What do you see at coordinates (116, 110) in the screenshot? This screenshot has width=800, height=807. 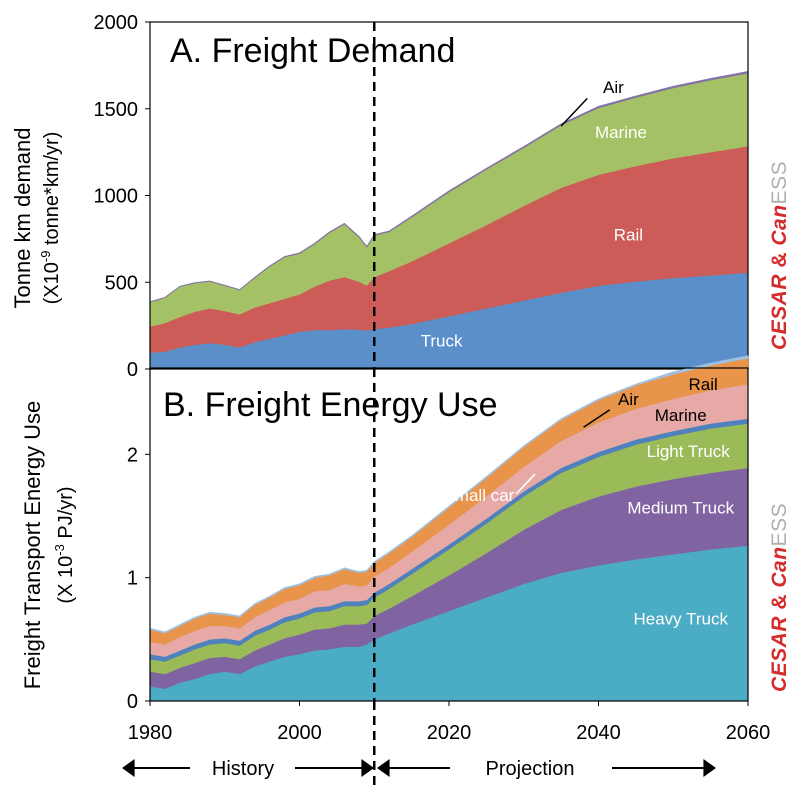 I see `y-tick-label: 1500` at bounding box center [116, 110].